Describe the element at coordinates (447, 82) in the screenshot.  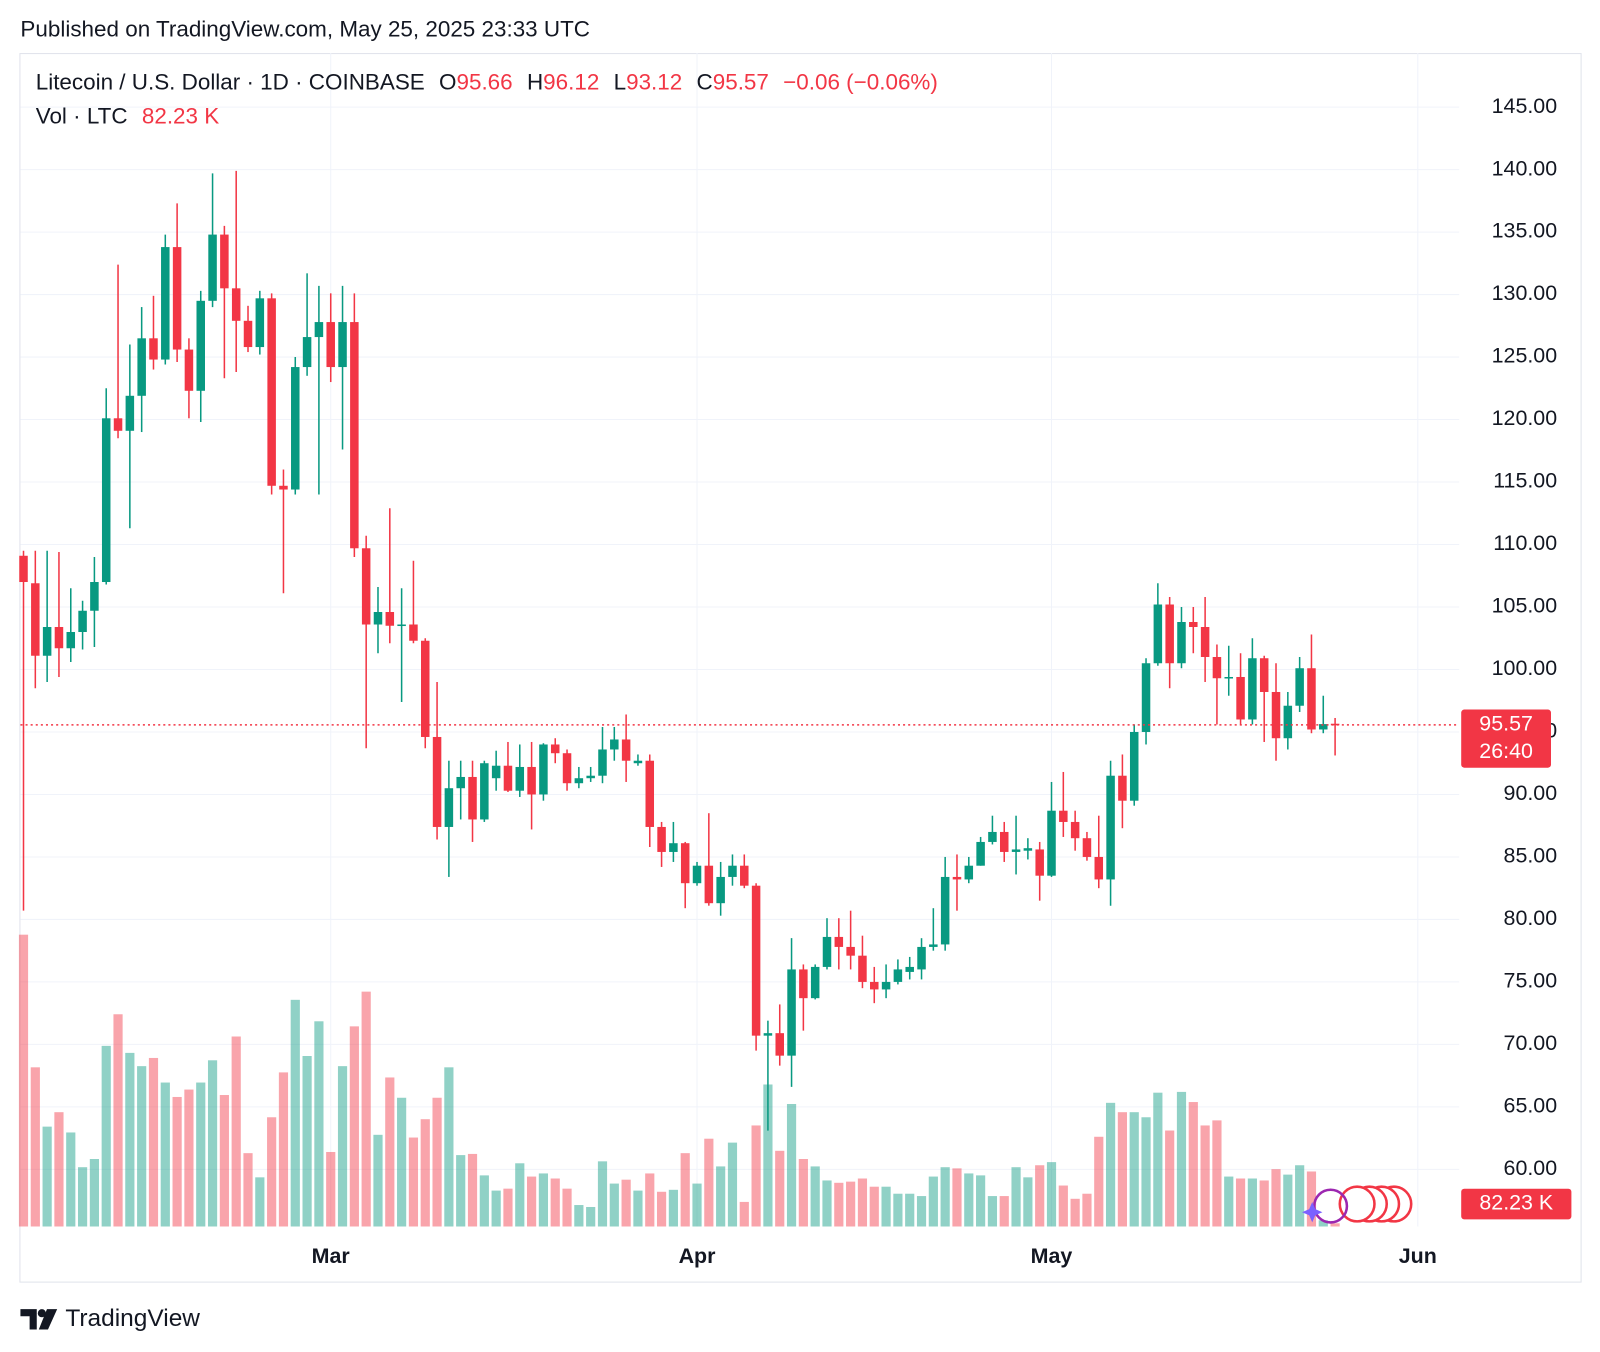
I see `legend-o-label: O` at that location.